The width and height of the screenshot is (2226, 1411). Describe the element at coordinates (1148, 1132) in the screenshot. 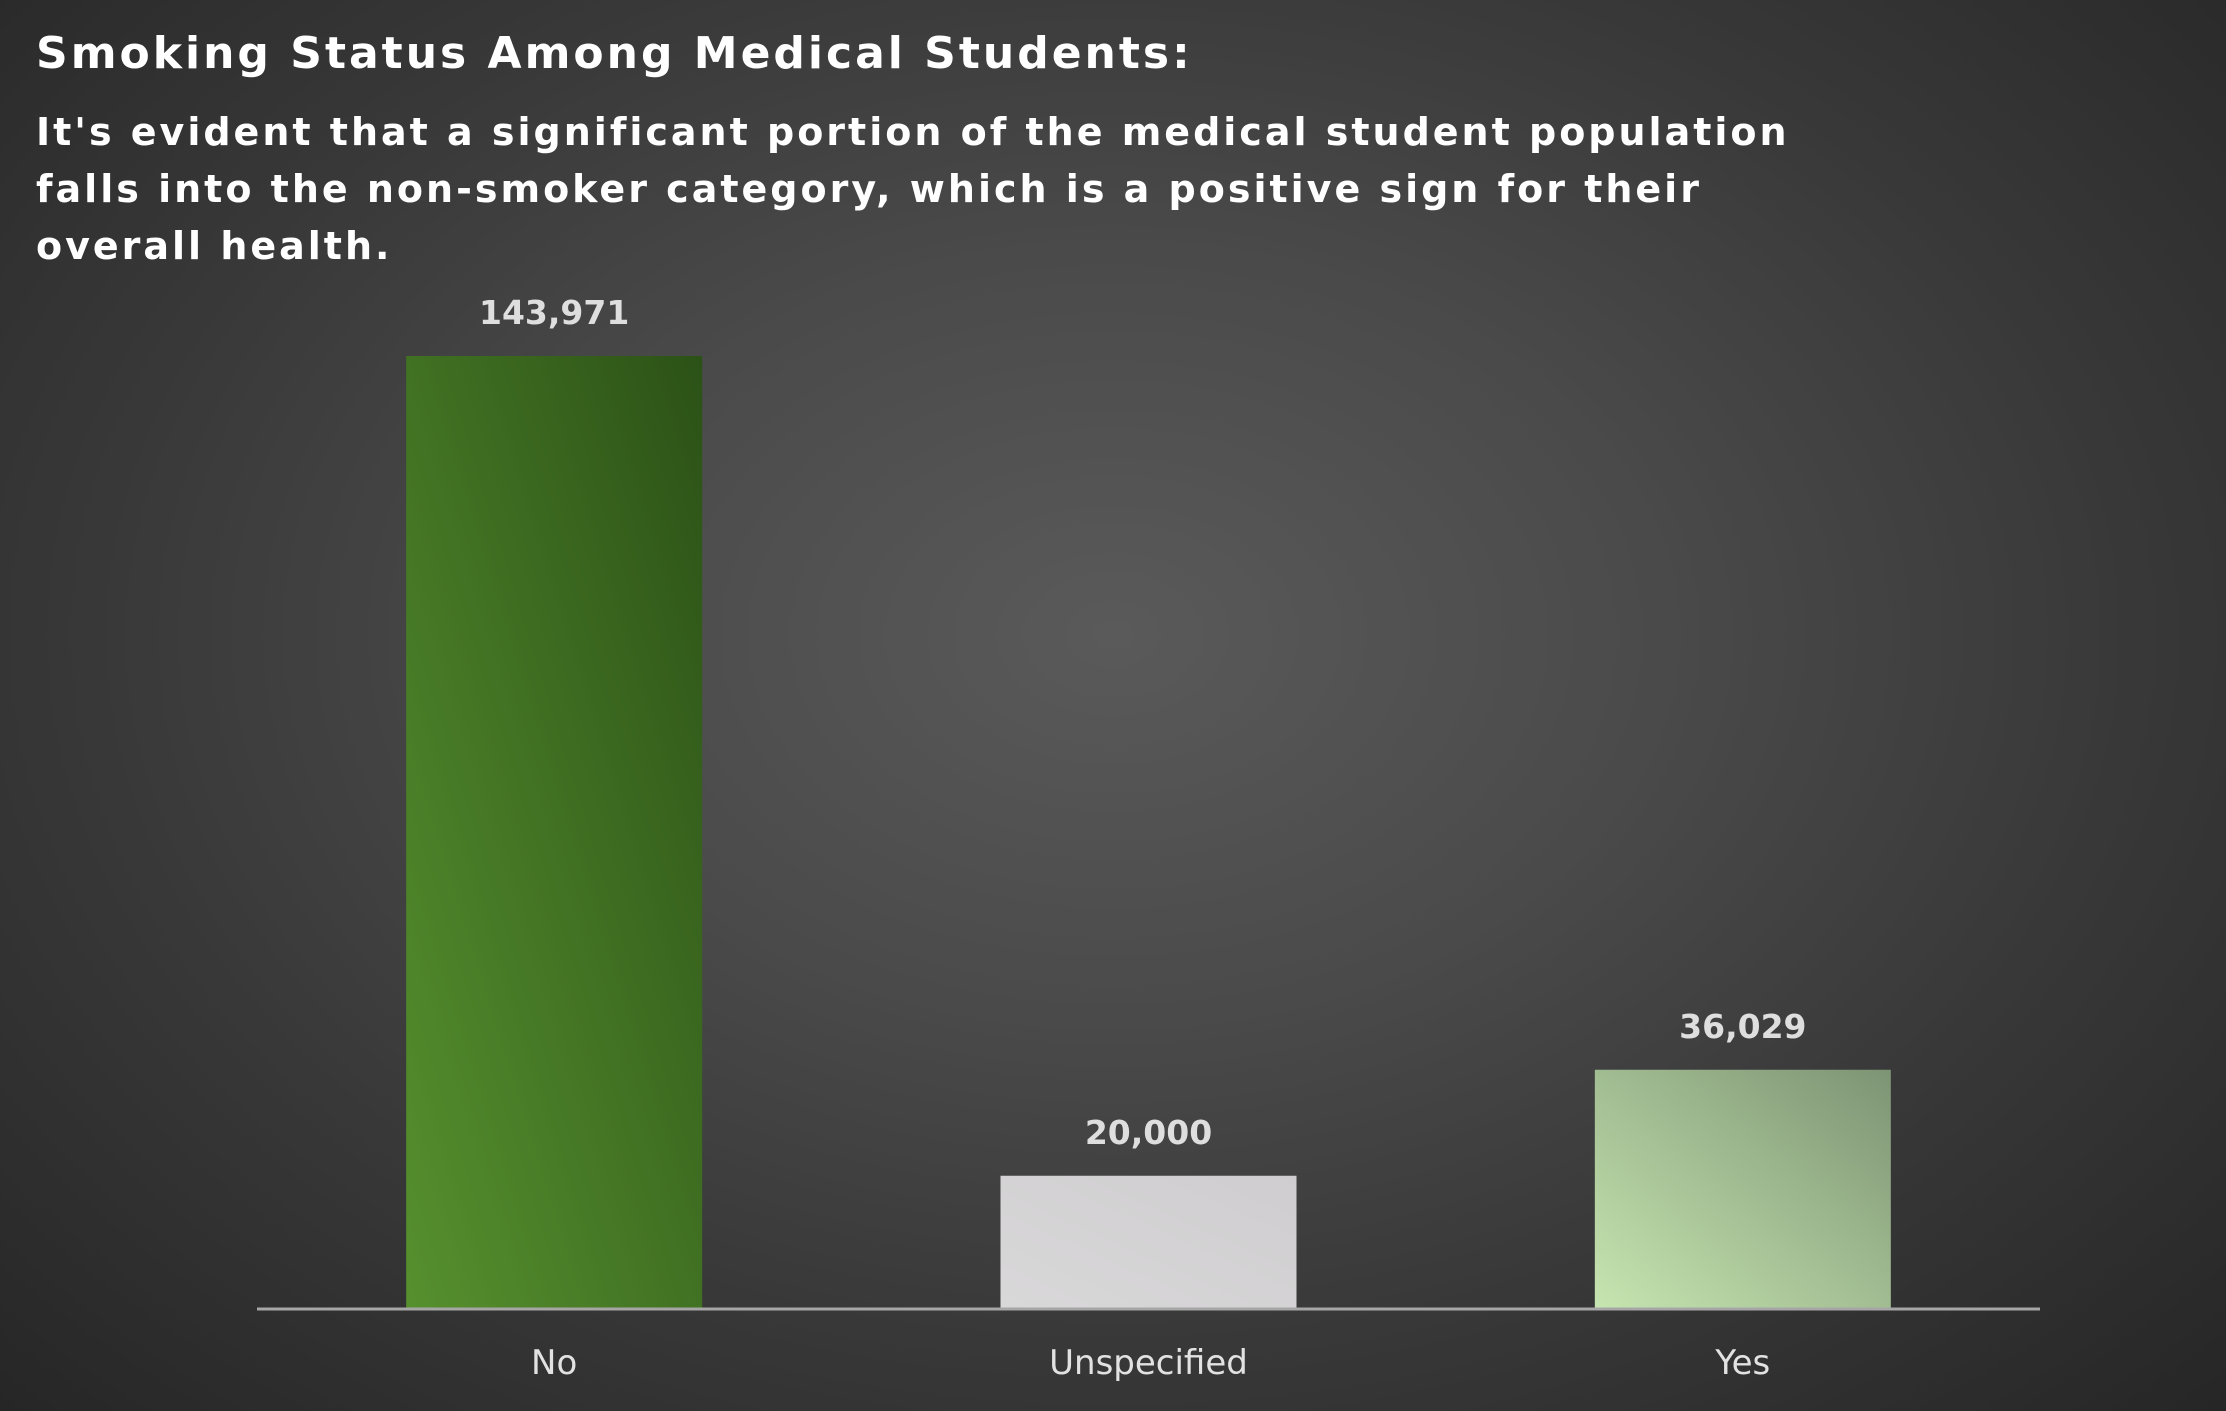

I see `data-label-unspecified: 20,000` at that location.